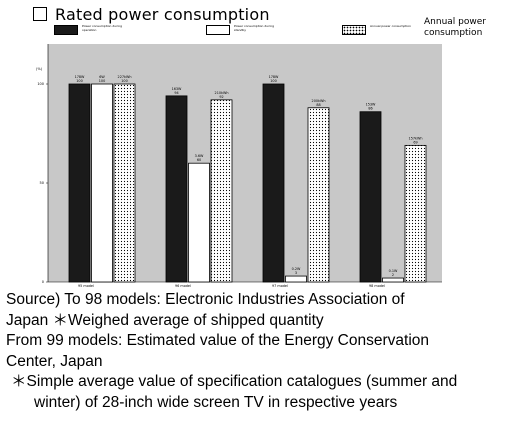 The height and width of the screenshot is (426, 530). Describe the element at coordinates (39, 69) in the screenshot. I see `y-unit-label: (%)` at that location.